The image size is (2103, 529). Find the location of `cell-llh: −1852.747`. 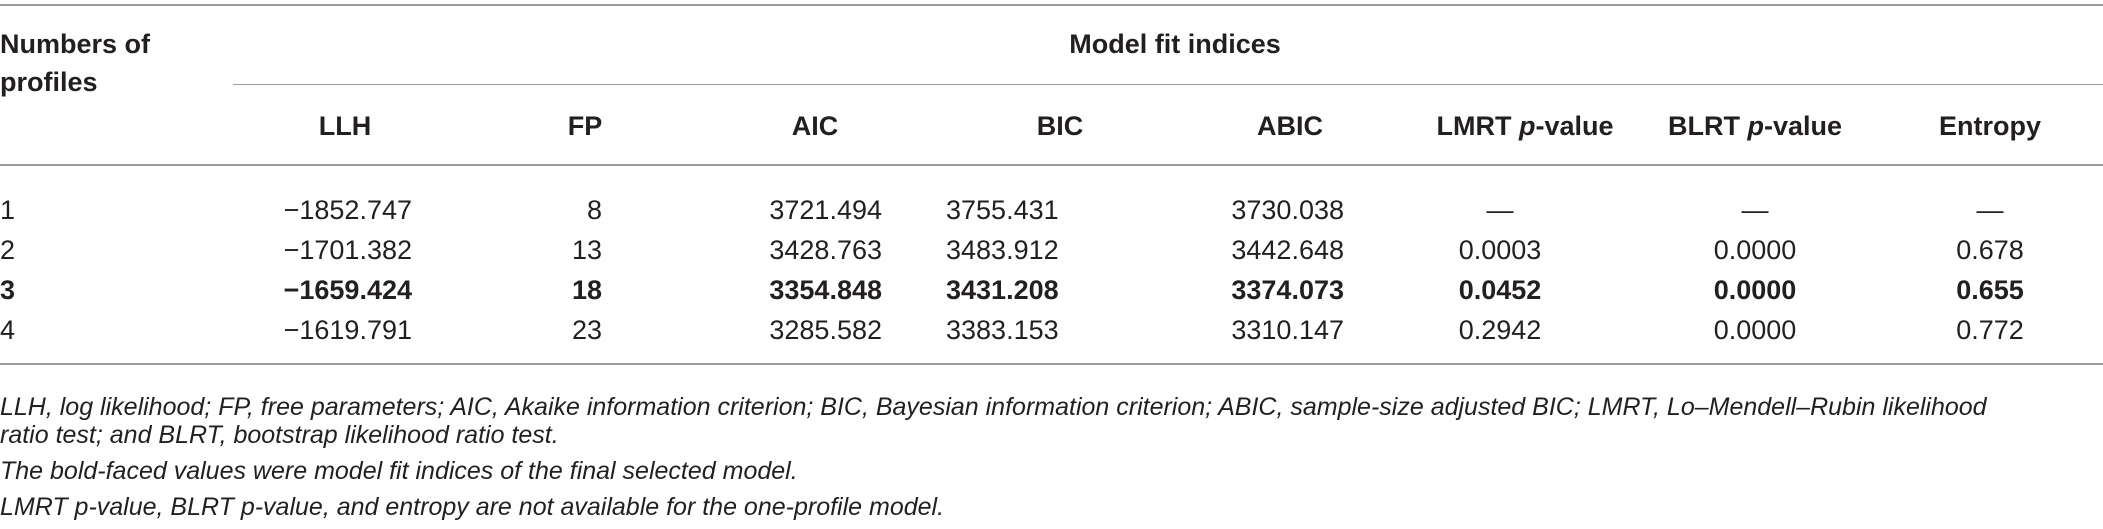

cell-llh: −1852.747 is located at coordinates (347, 210).